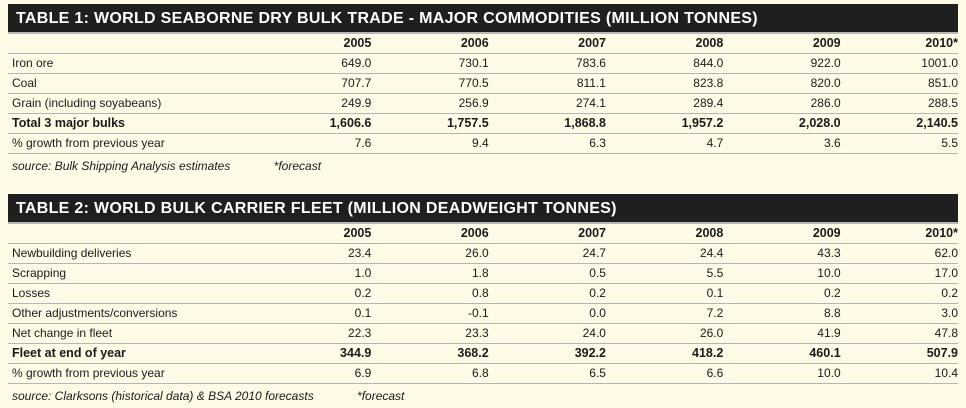 The height and width of the screenshot is (408, 966). What do you see at coordinates (547, 123) in the screenshot?
I see `cell-value: 1,868.8` at bounding box center [547, 123].